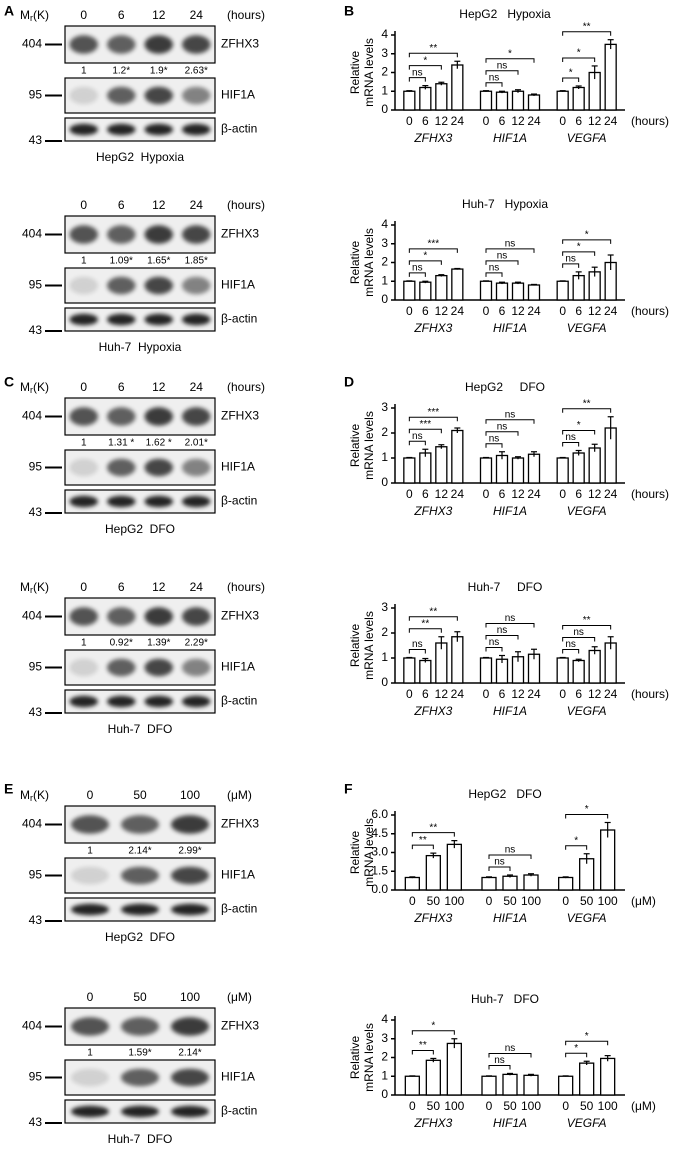  What do you see at coordinates (36, 140) in the screenshot?
I see `mw-marker: 43` at bounding box center [36, 140].